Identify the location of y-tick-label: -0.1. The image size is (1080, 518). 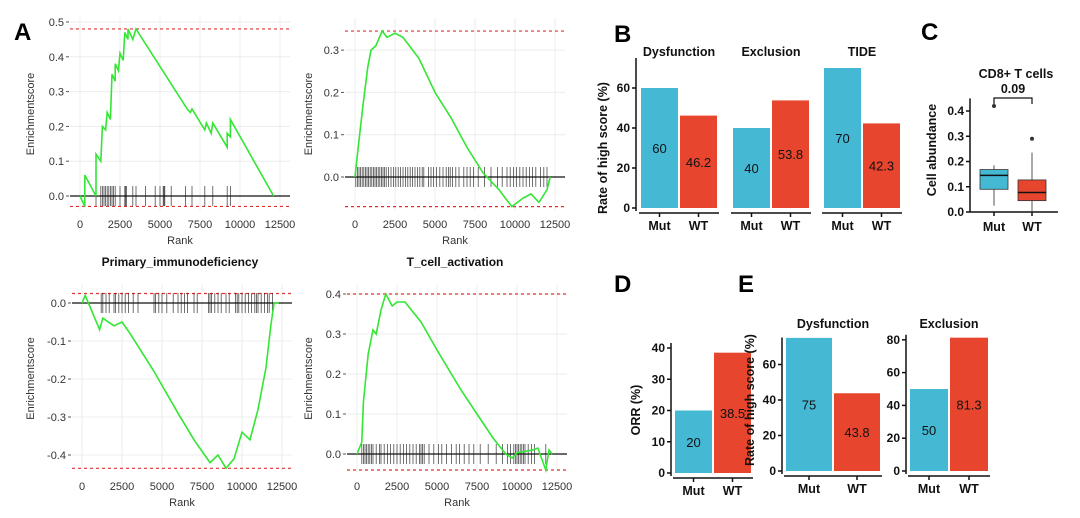
(56, 342).